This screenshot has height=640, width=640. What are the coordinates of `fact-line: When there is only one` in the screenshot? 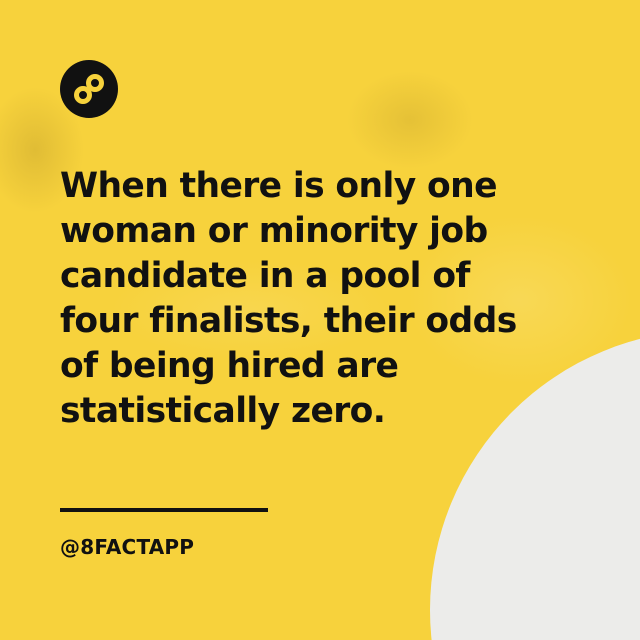 It's located at (278, 186).